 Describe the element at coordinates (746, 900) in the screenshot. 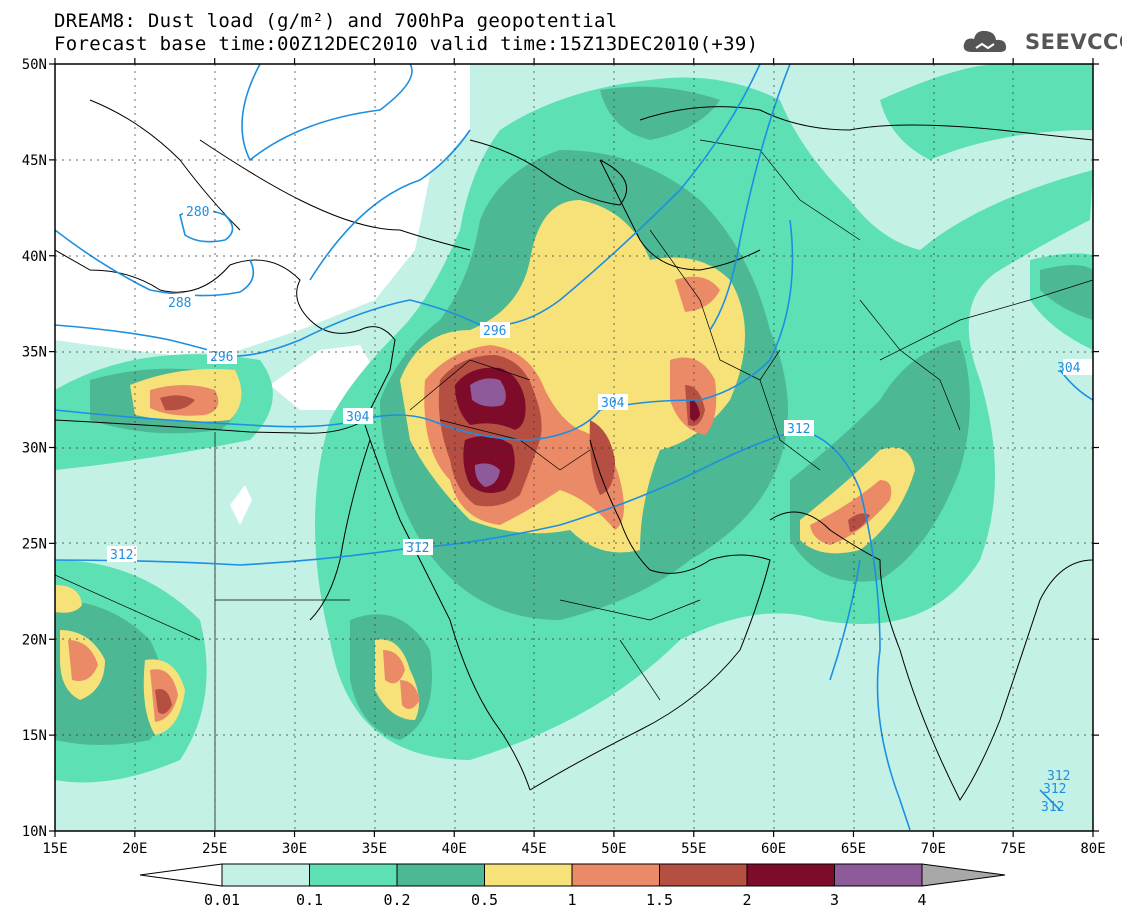

I see `legend-tick-label: 2` at that location.